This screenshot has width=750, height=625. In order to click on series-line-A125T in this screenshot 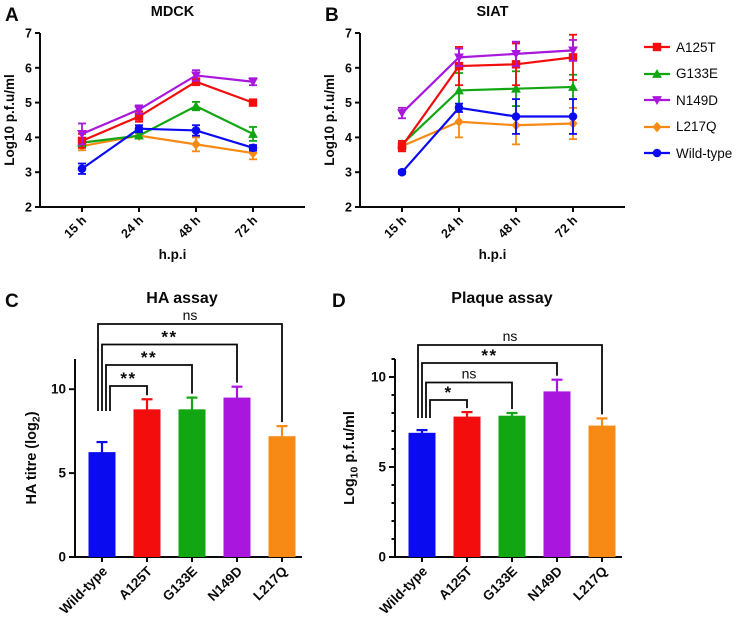, I will do `click(167, 111)`.